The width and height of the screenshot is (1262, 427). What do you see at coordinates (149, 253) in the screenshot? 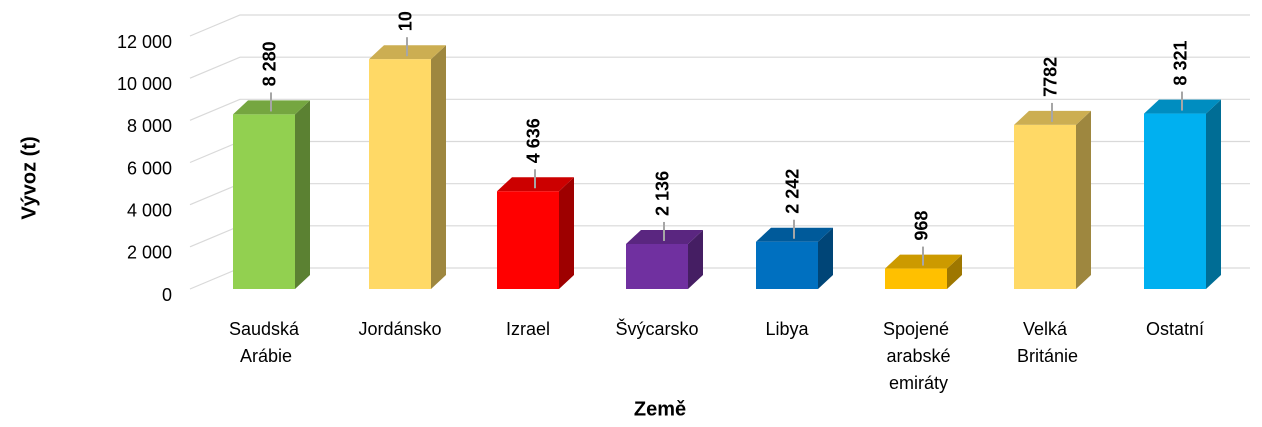
I see `y-tick-label: 2 000` at bounding box center [149, 253].